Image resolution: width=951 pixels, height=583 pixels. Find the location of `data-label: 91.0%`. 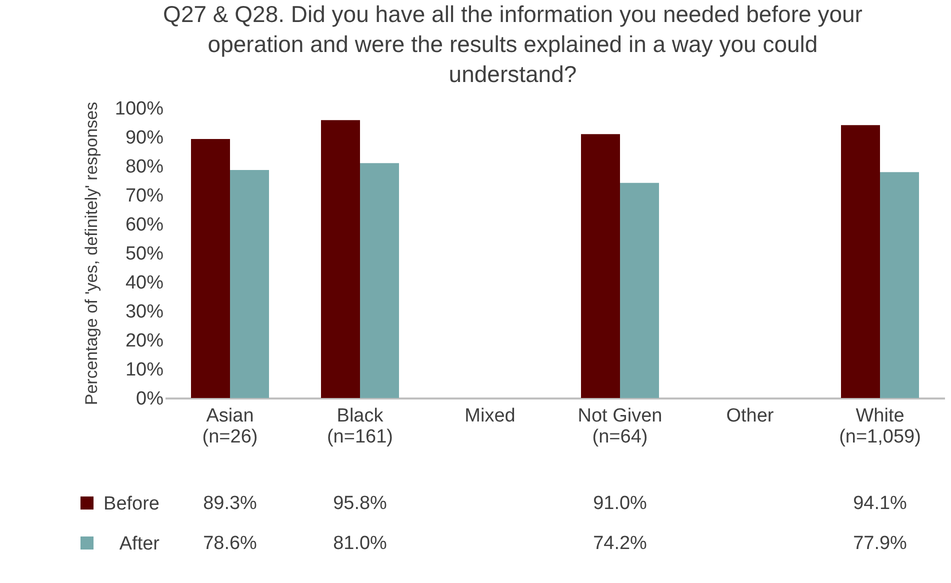

data-label: 91.0% is located at coordinates (620, 503).